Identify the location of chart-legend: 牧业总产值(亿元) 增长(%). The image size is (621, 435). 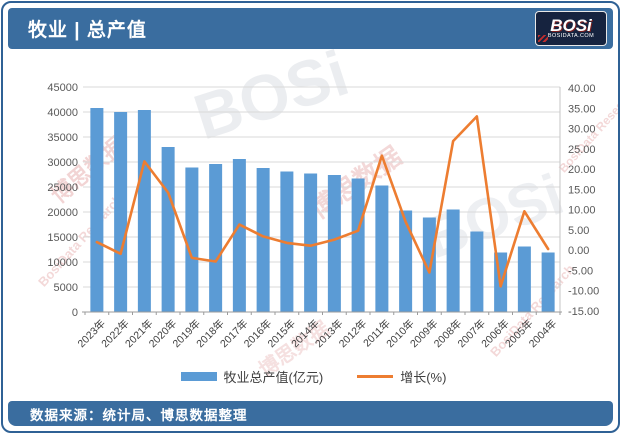
(310, 376).